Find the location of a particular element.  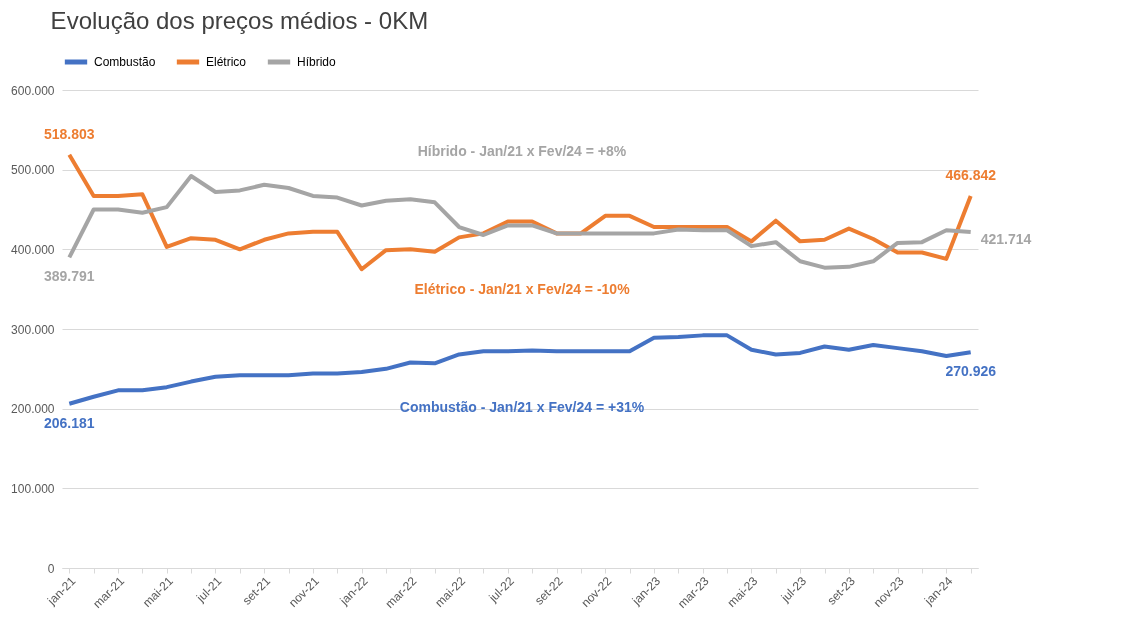

data-label: 518.803 is located at coordinates (69, 133).